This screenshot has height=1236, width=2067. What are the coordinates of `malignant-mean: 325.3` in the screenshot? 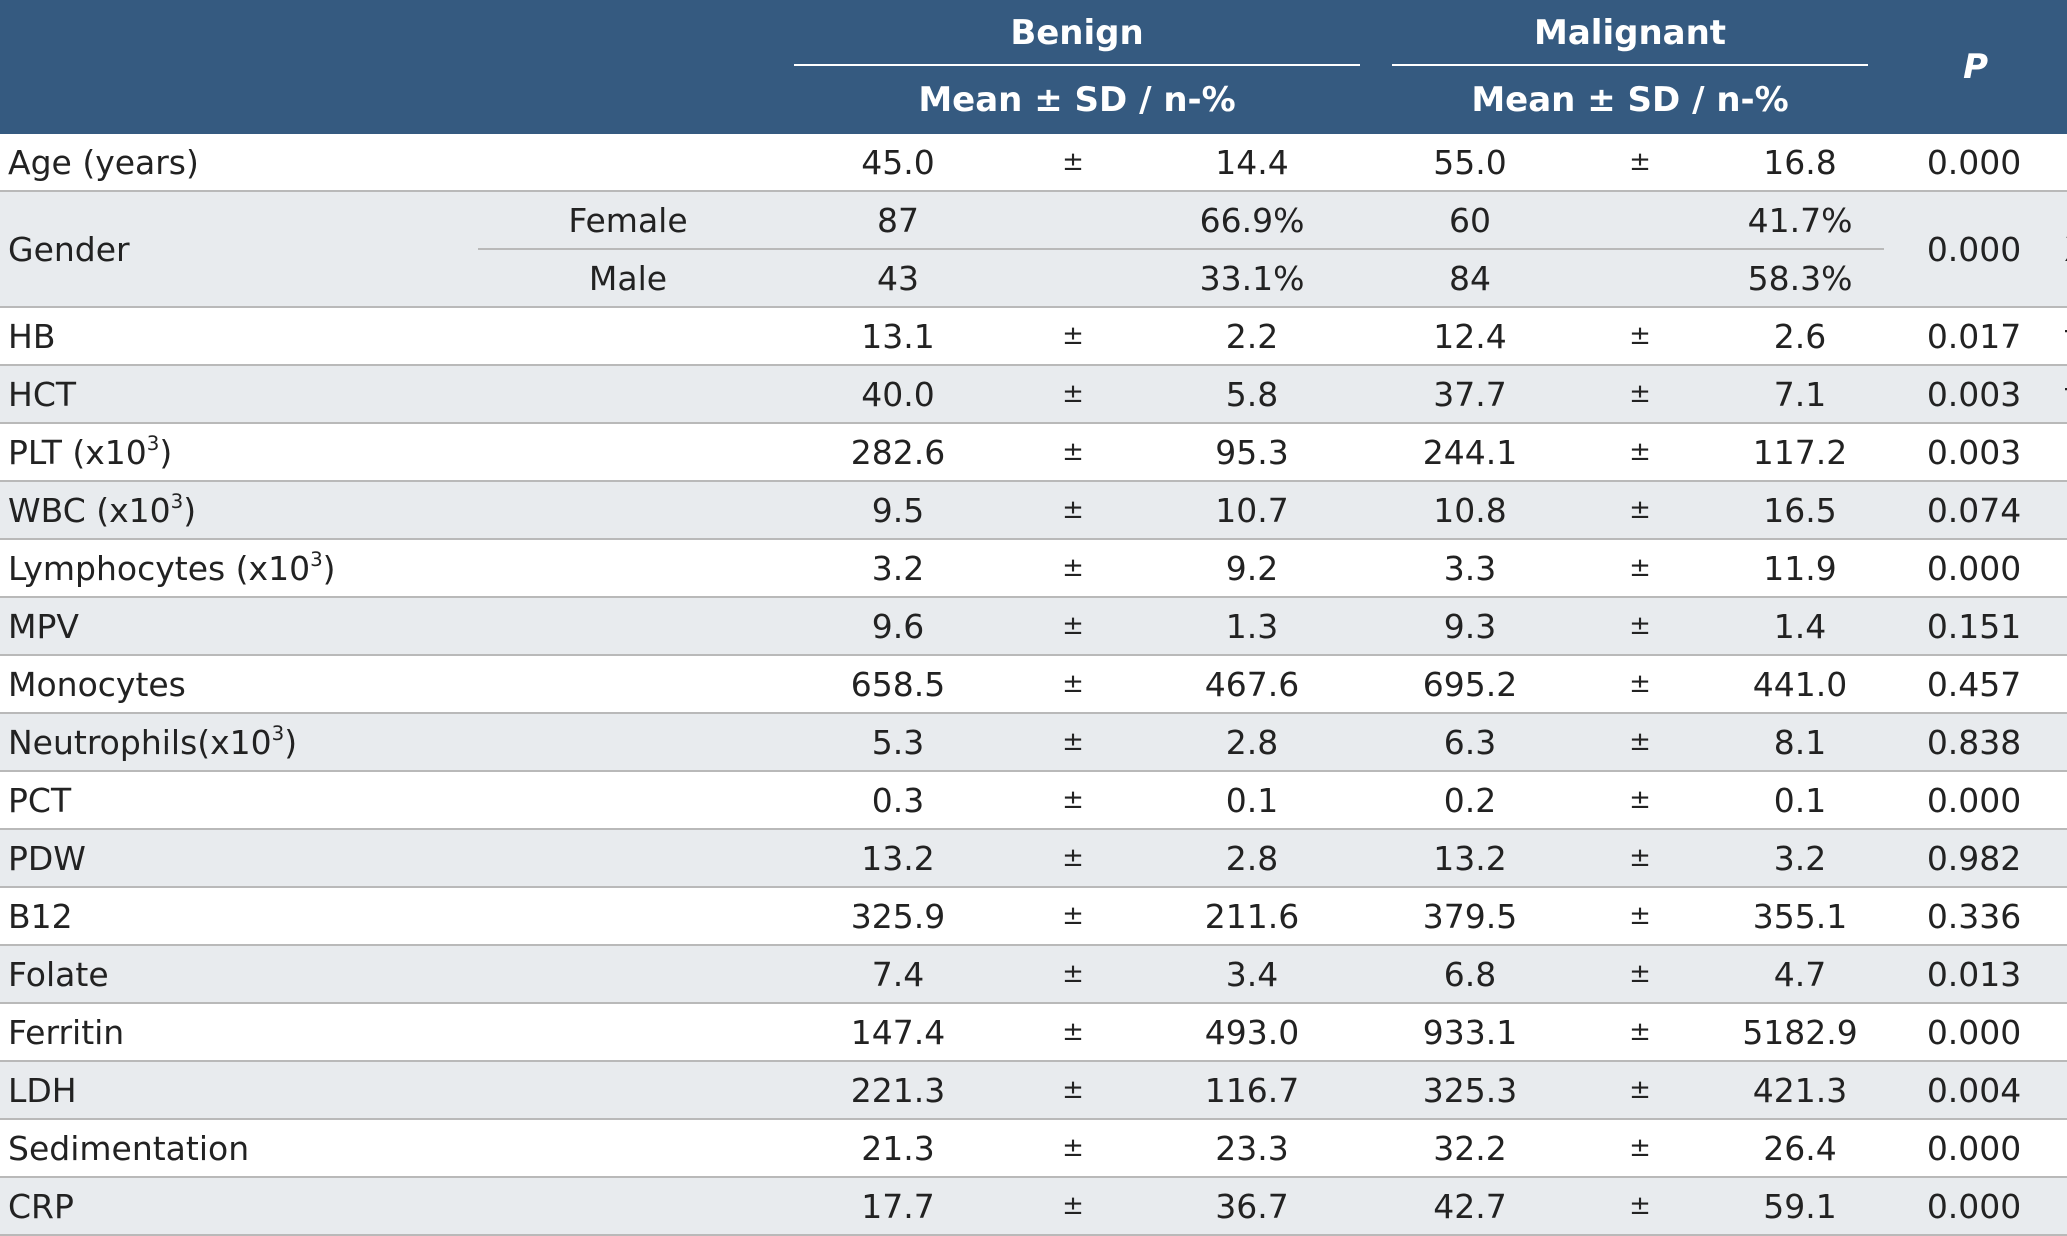 It's located at (1470, 1090).